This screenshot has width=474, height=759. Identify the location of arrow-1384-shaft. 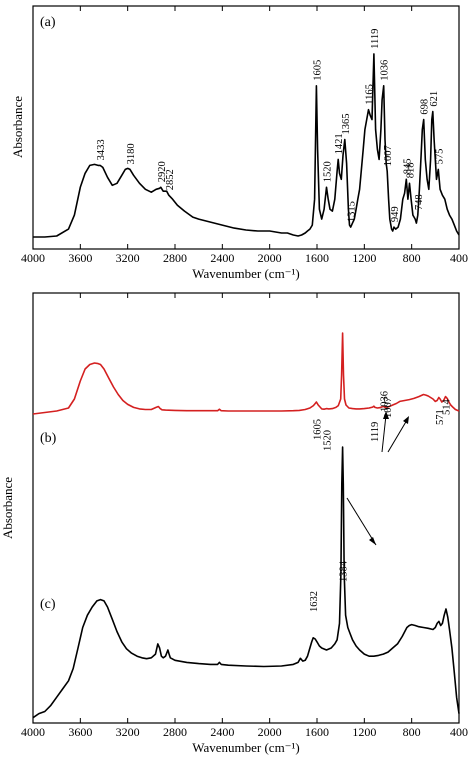
(361, 521).